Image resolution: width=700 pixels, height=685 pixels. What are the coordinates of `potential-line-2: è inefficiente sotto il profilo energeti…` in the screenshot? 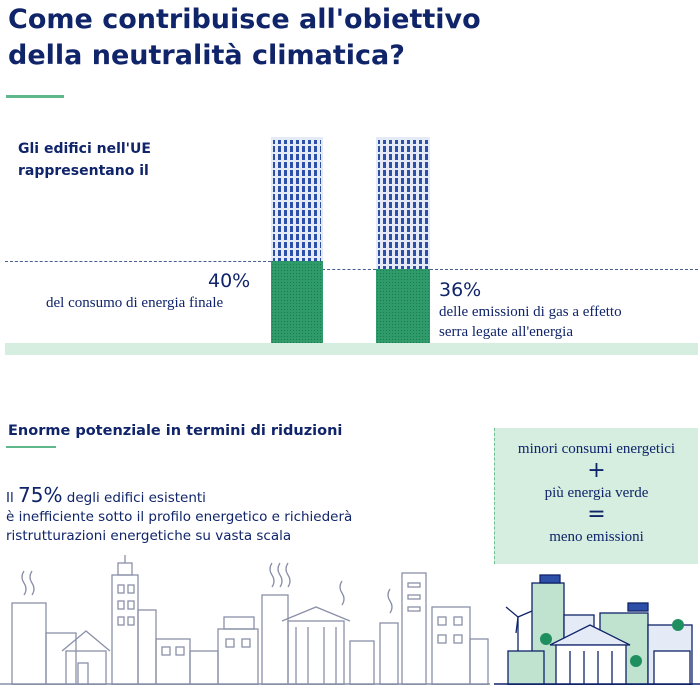 It's located at (179, 517).